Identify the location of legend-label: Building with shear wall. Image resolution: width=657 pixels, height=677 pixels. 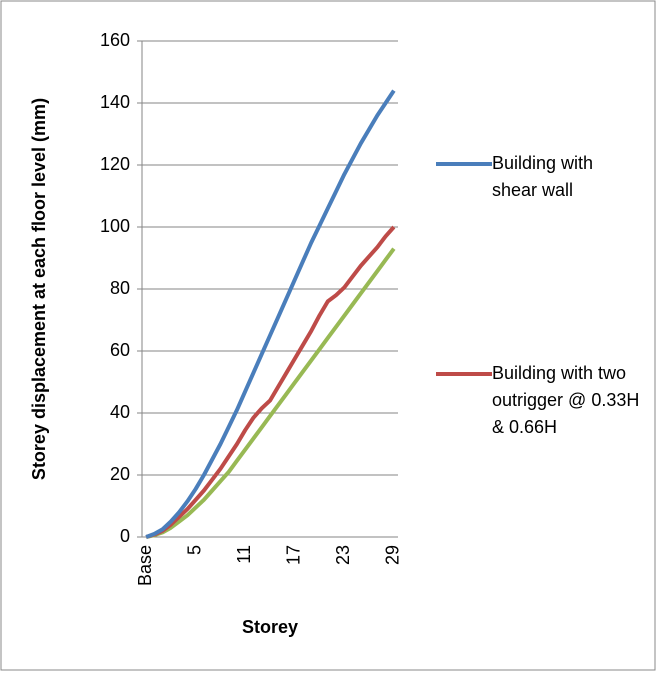
(543, 176).